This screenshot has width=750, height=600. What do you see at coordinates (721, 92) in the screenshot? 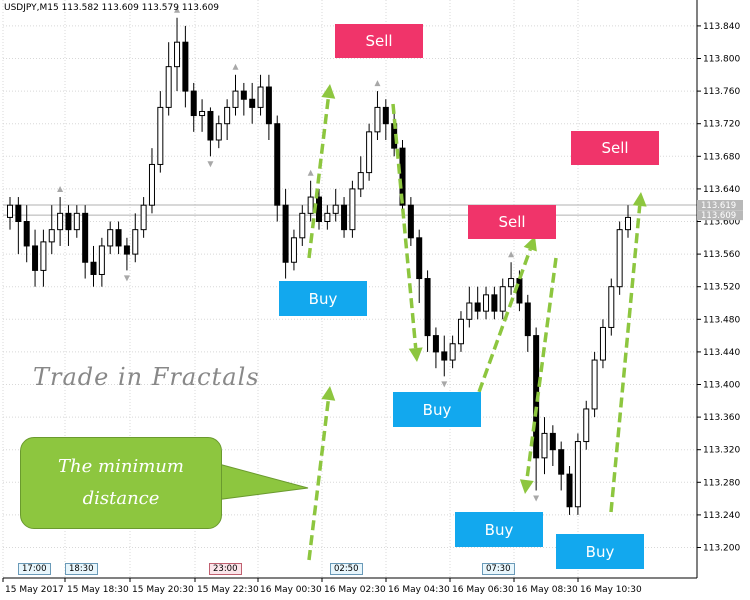
I see `y-tick-label: 113.760` at bounding box center [721, 92].